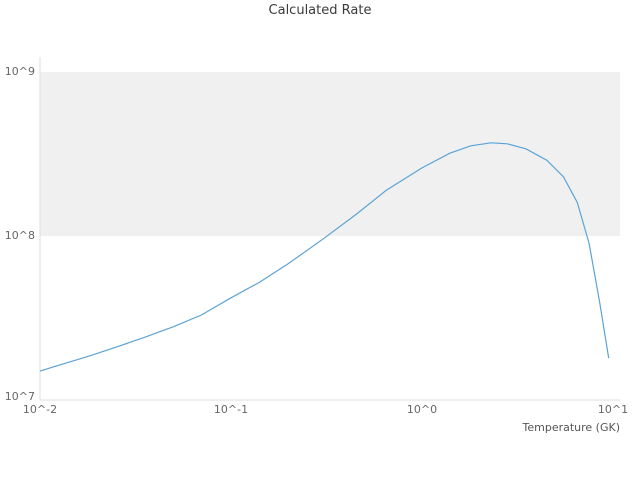 This screenshot has width=640, height=480. Describe the element at coordinates (40, 409) in the screenshot. I see `x-tick-label-1e-2: 10^-2` at that location.